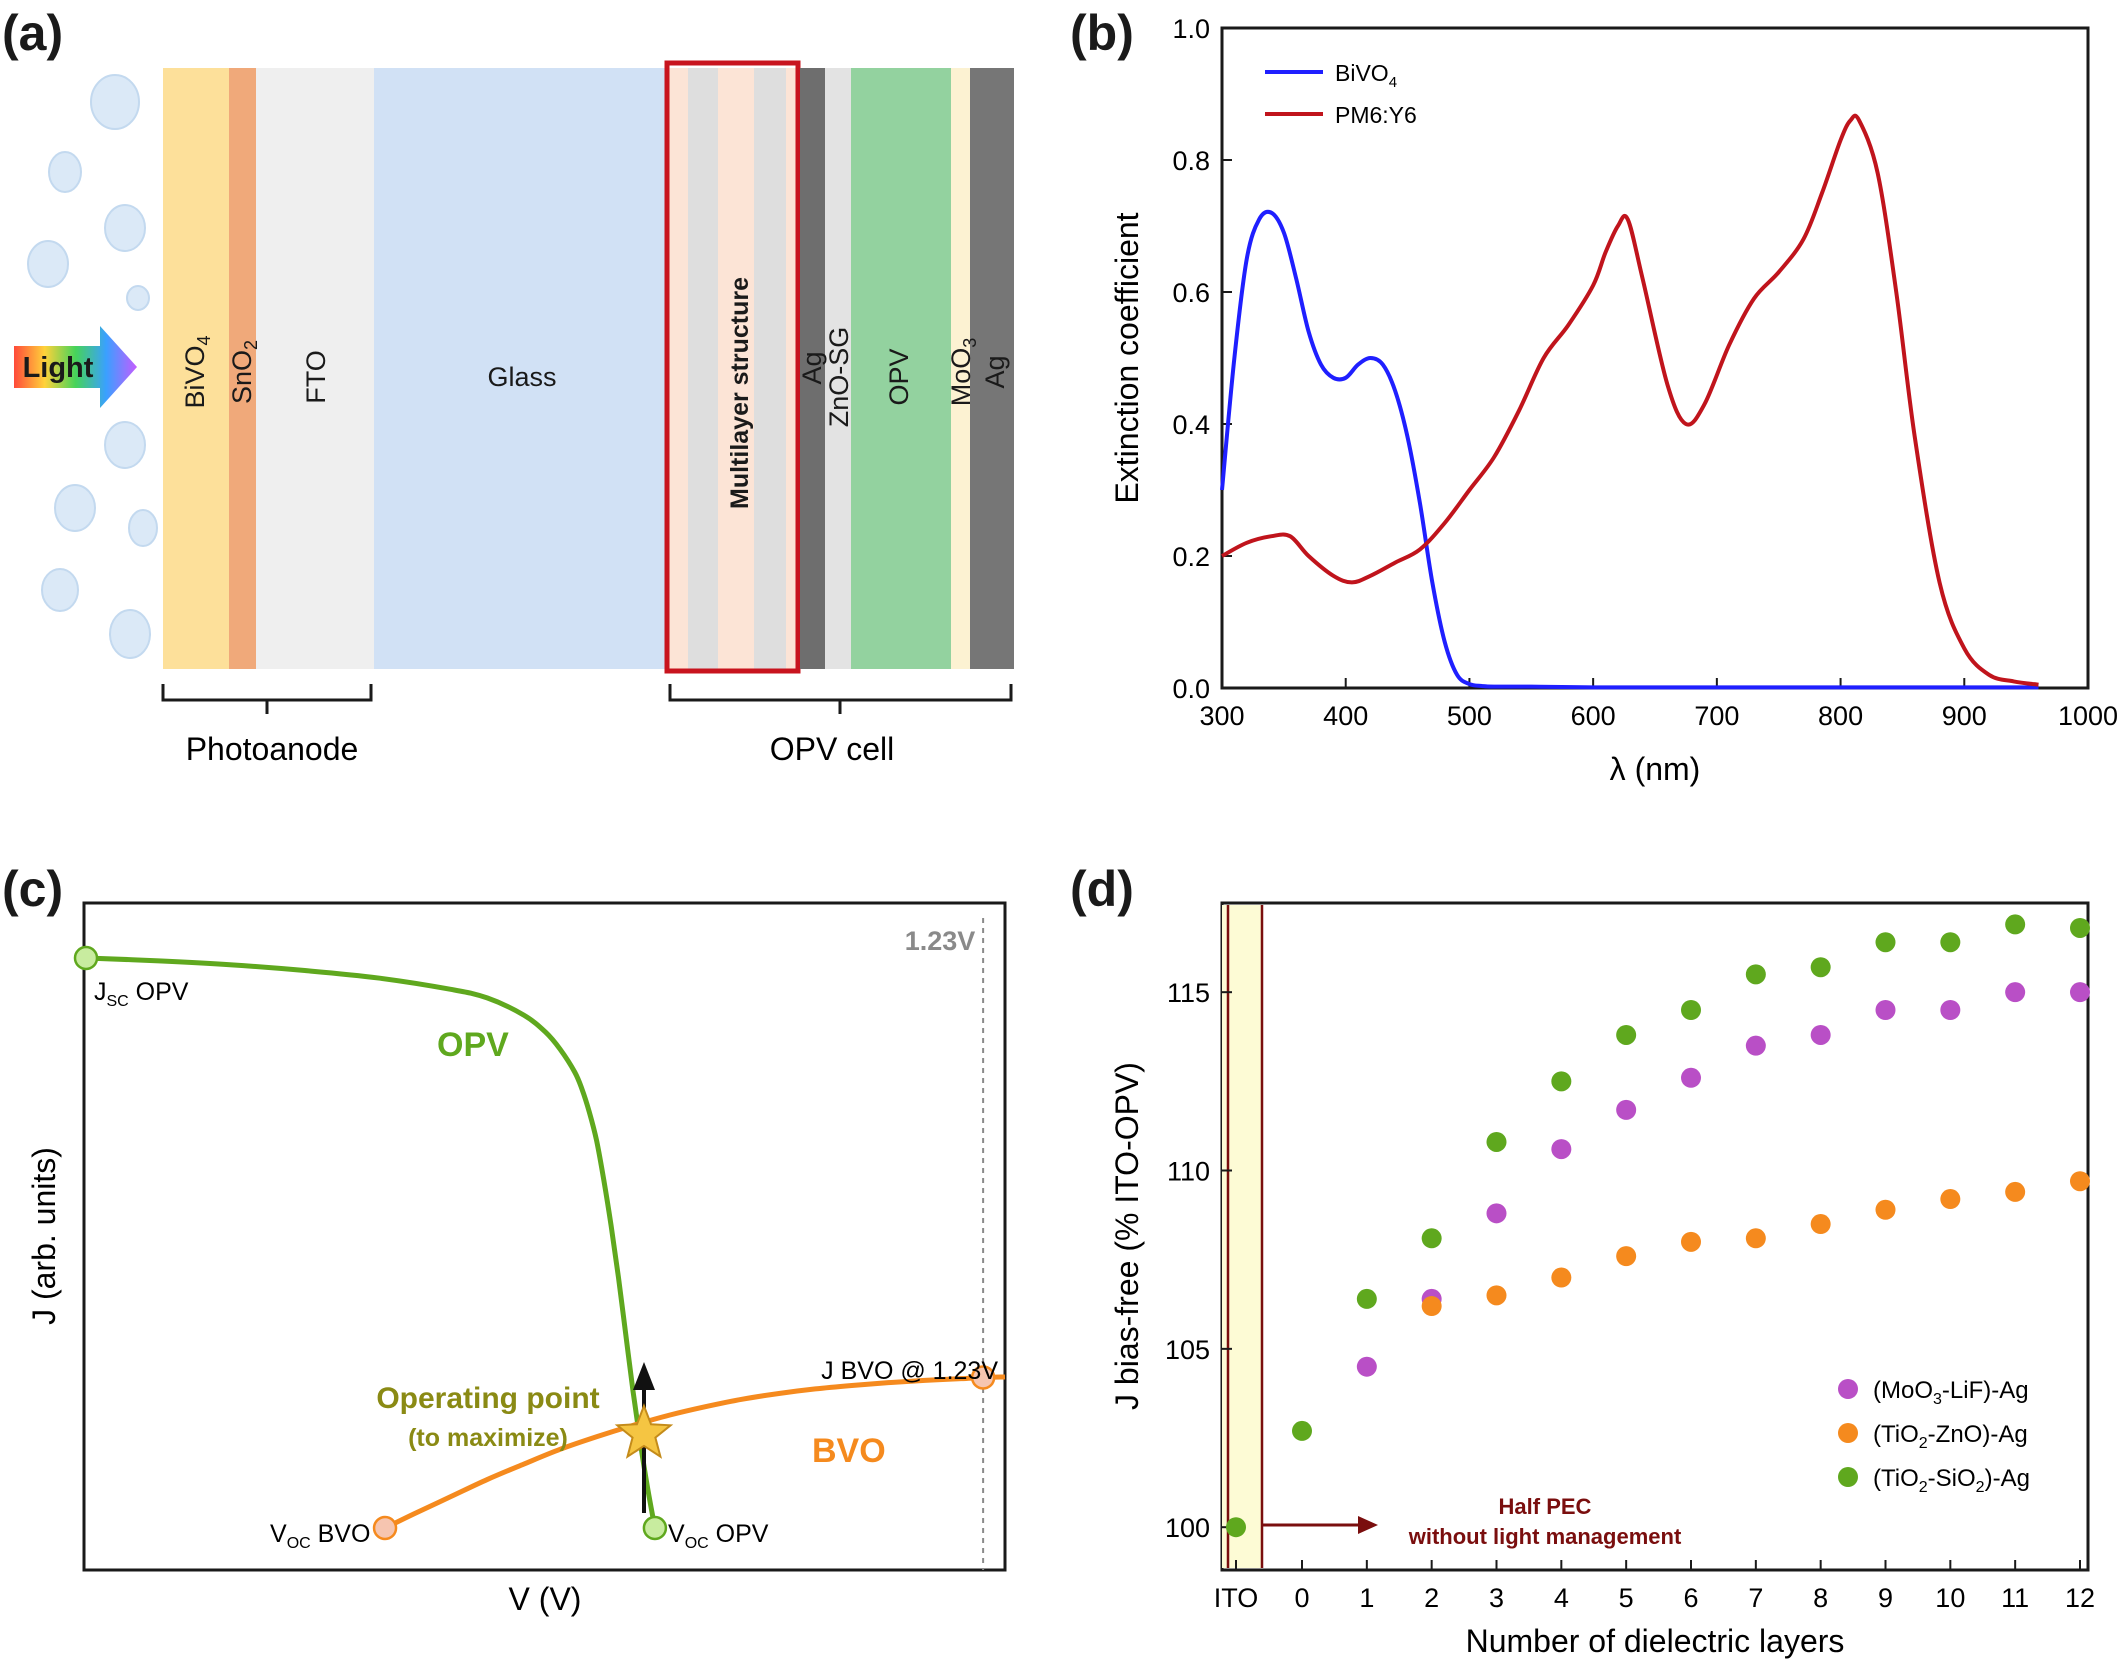 The image size is (2128, 1666). What do you see at coordinates (812, 367) in the screenshot?
I see `layer-label-ag: Ag` at bounding box center [812, 367].